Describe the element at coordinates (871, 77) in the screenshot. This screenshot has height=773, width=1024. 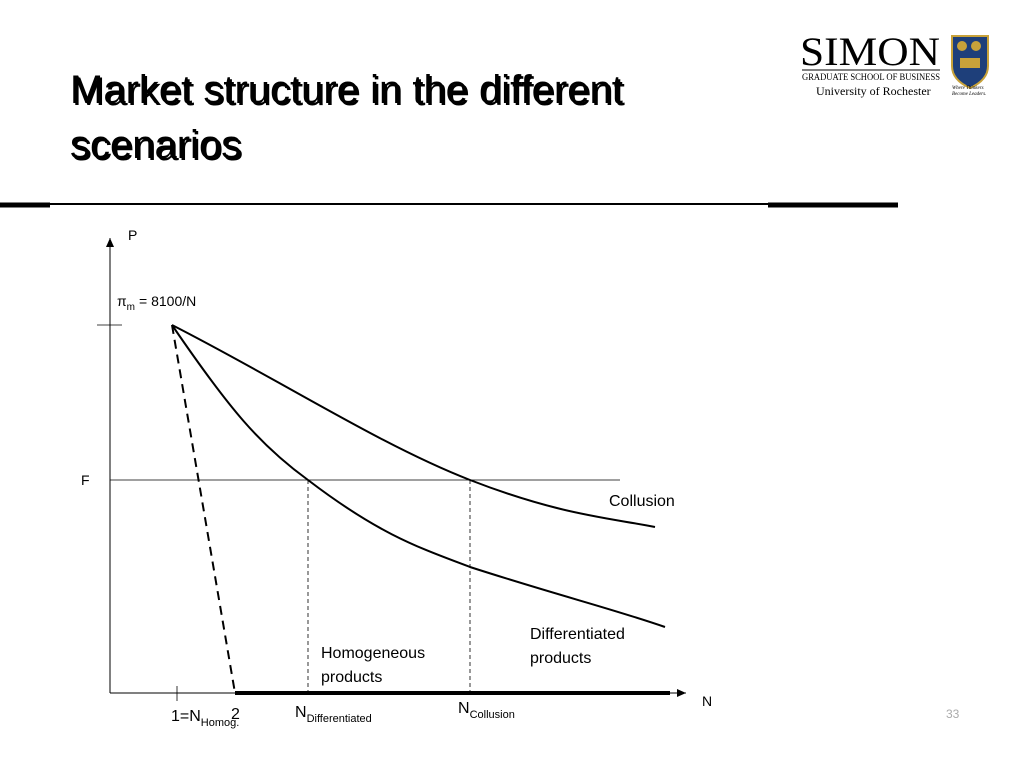
I see `logo-school: GRADUATE SCHOOL OF BUSINESS` at that location.